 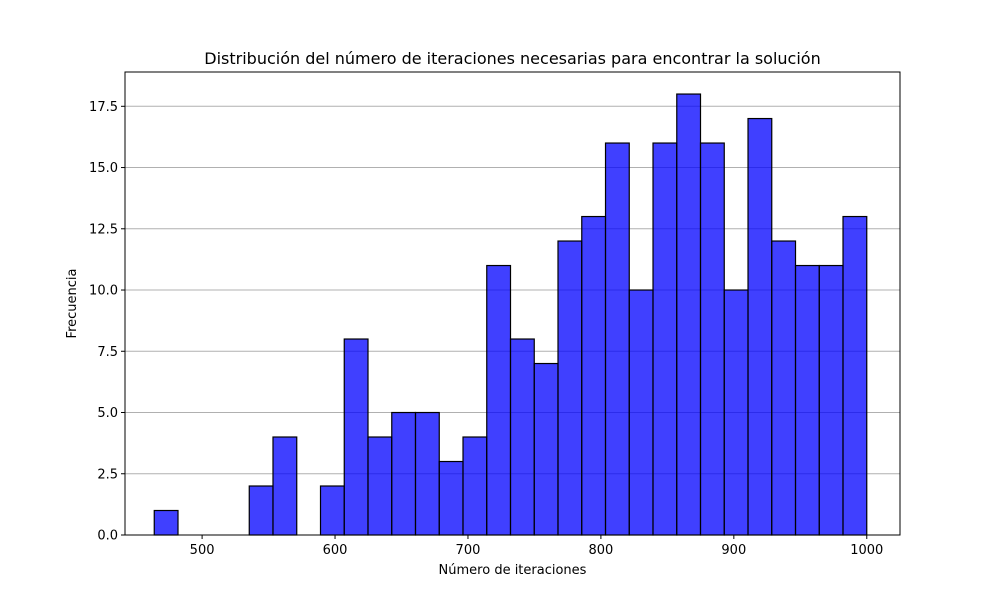 What do you see at coordinates (335, 550) in the screenshot?
I see `x-tick-label: 600` at bounding box center [335, 550].